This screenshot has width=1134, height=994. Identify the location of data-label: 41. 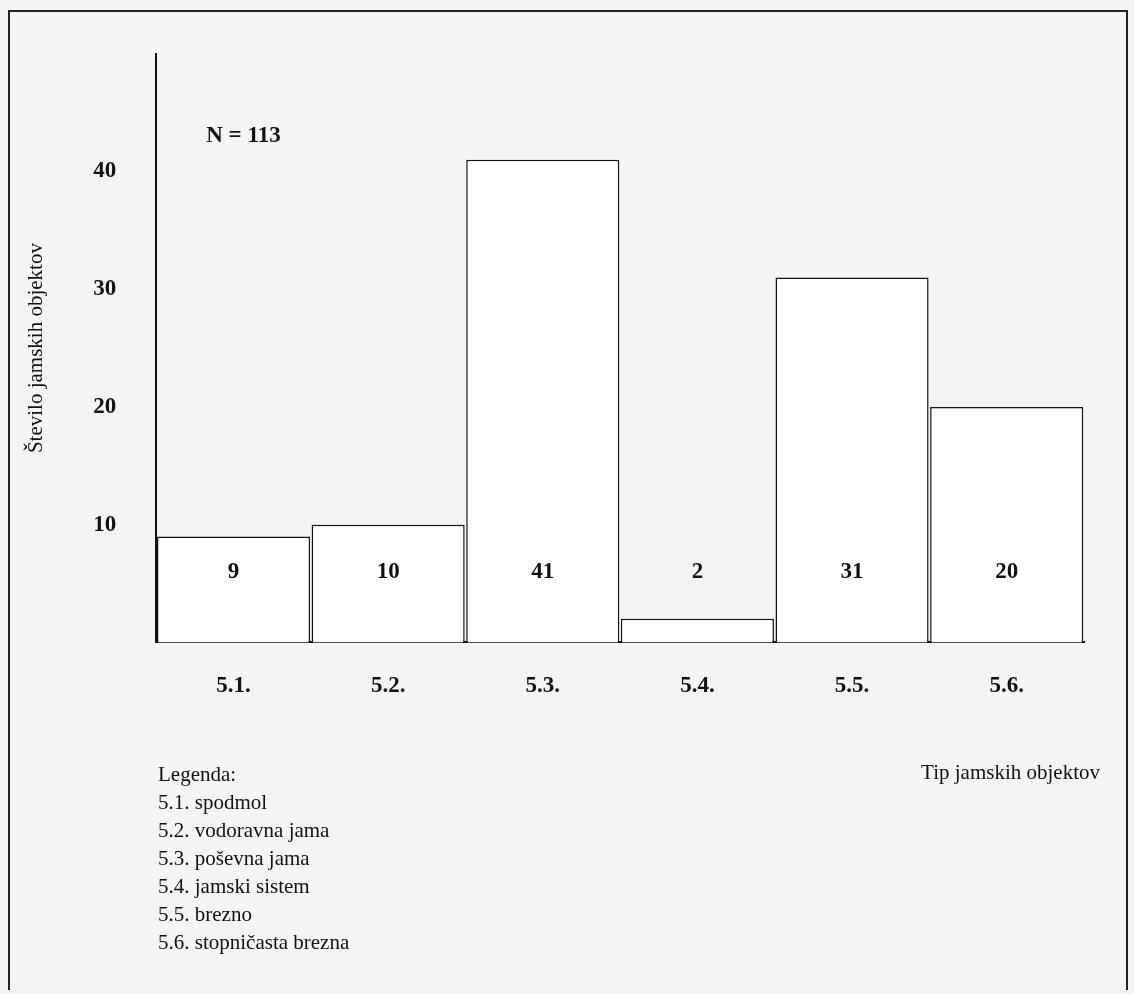
(543, 571).